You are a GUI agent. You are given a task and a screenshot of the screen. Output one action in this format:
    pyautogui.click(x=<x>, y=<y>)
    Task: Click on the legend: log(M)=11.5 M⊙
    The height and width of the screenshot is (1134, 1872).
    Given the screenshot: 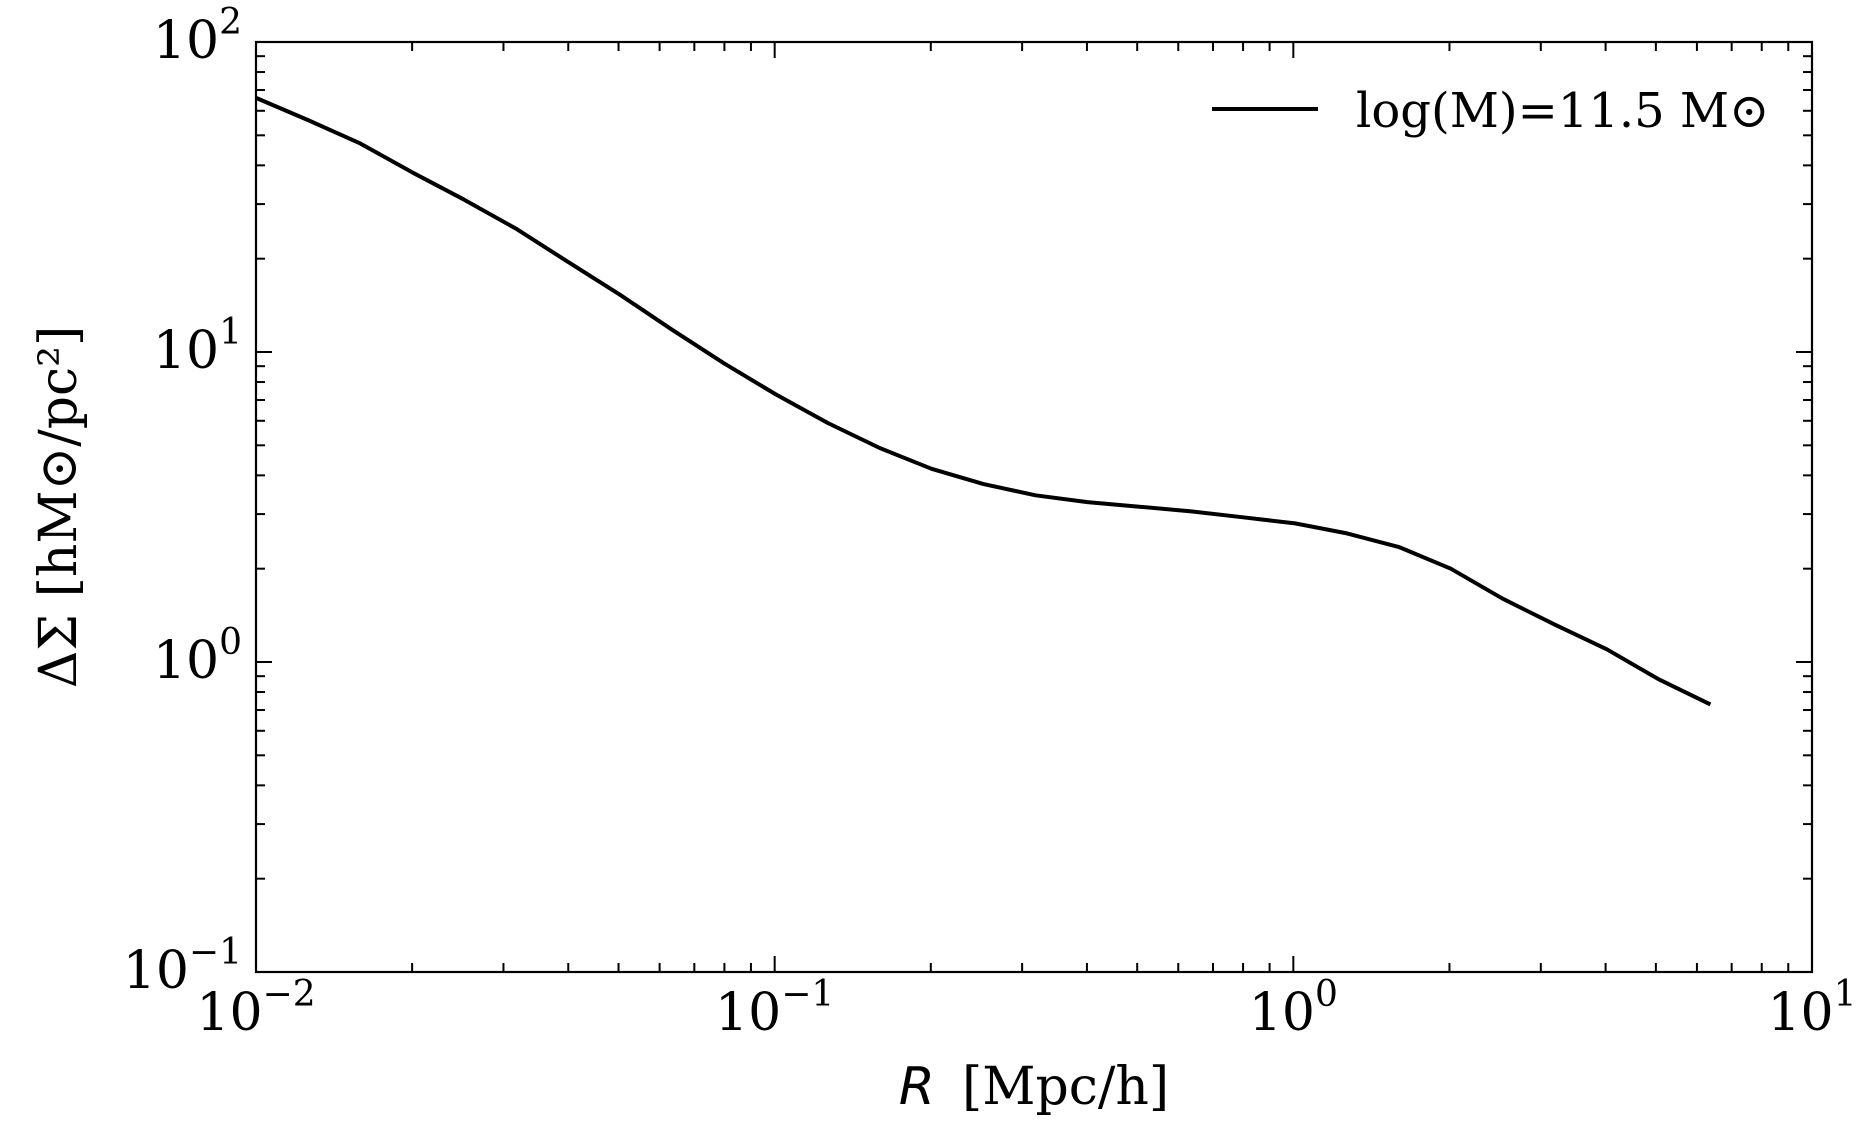 What is the action you would take?
    pyautogui.click(x=1490, y=111)
    